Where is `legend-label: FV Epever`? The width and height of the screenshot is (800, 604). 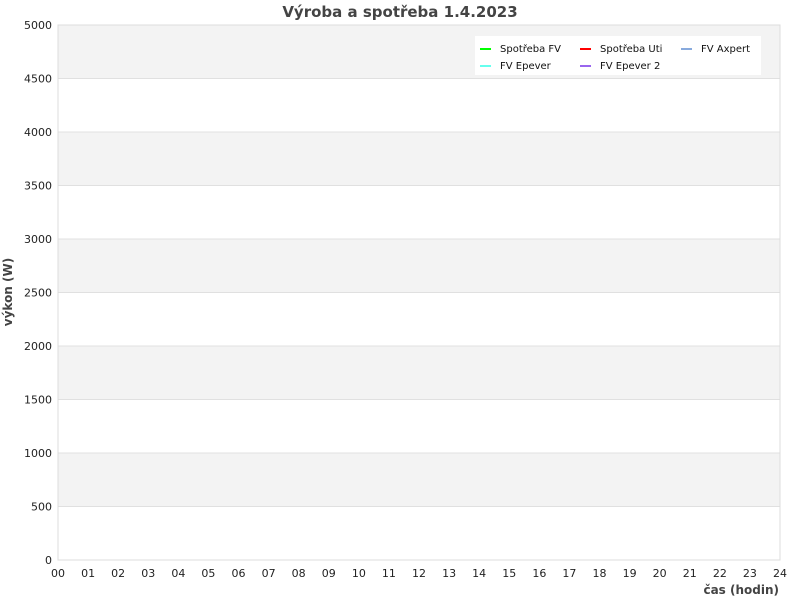 legend-label: FV Epever is located at coordinates (526, 66).